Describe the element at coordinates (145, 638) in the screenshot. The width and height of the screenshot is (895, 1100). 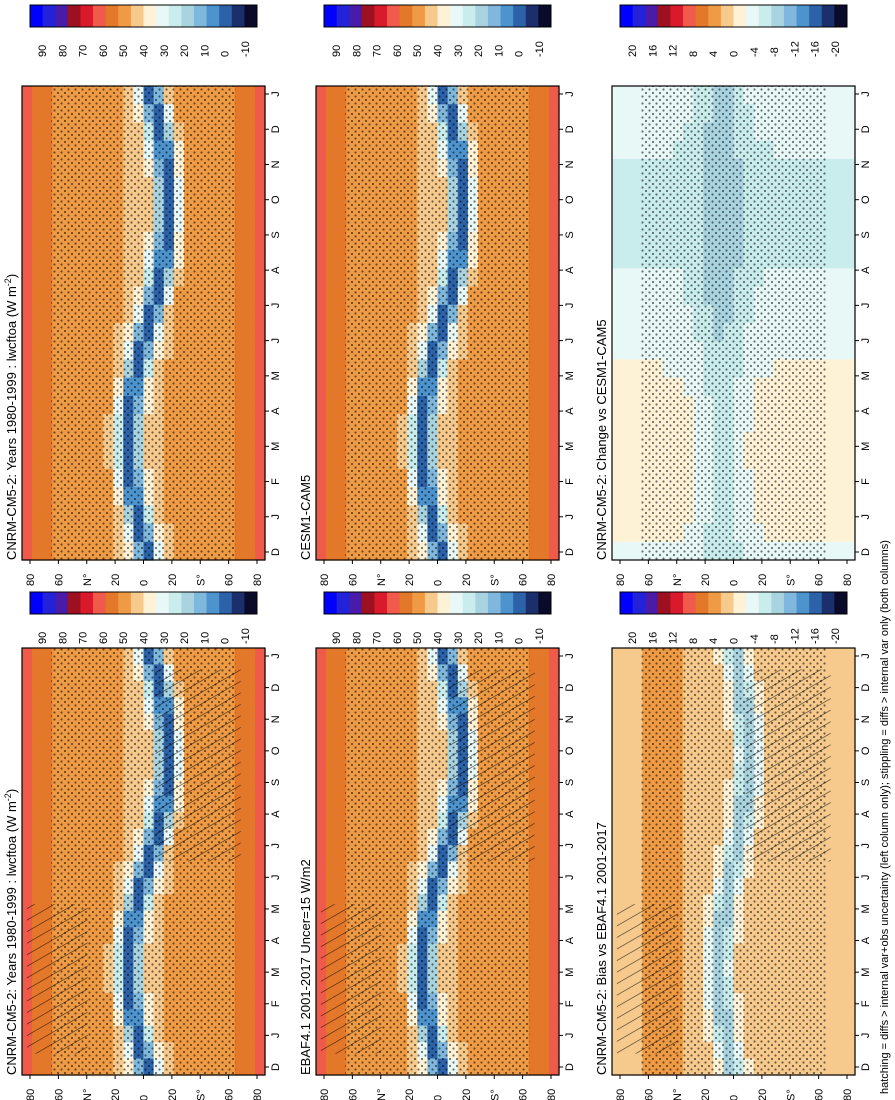
I see `colorbar-label: 40` at that location.